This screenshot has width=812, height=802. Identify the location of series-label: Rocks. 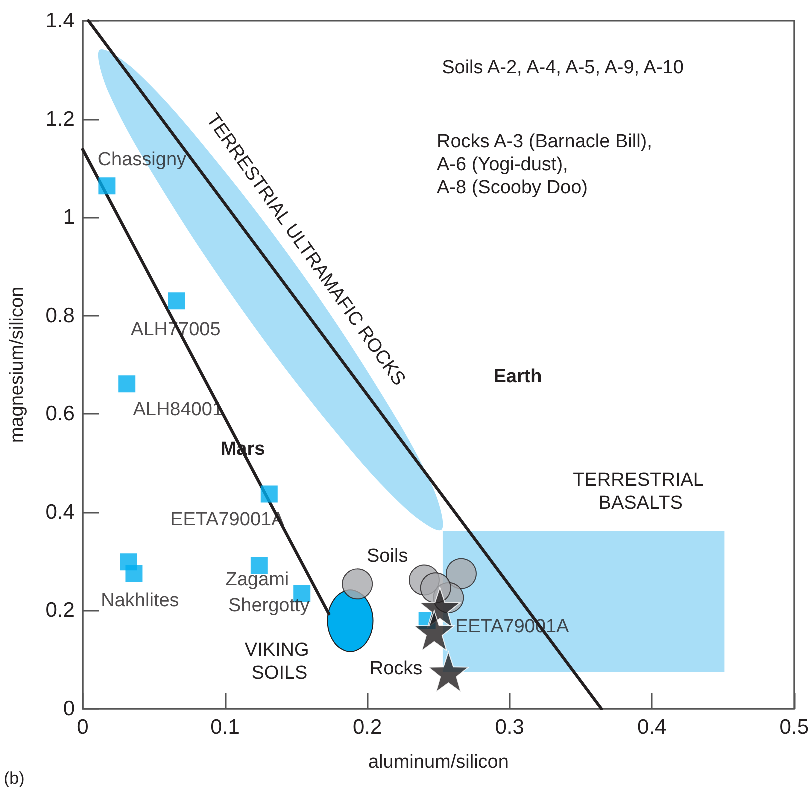
(396, 669).